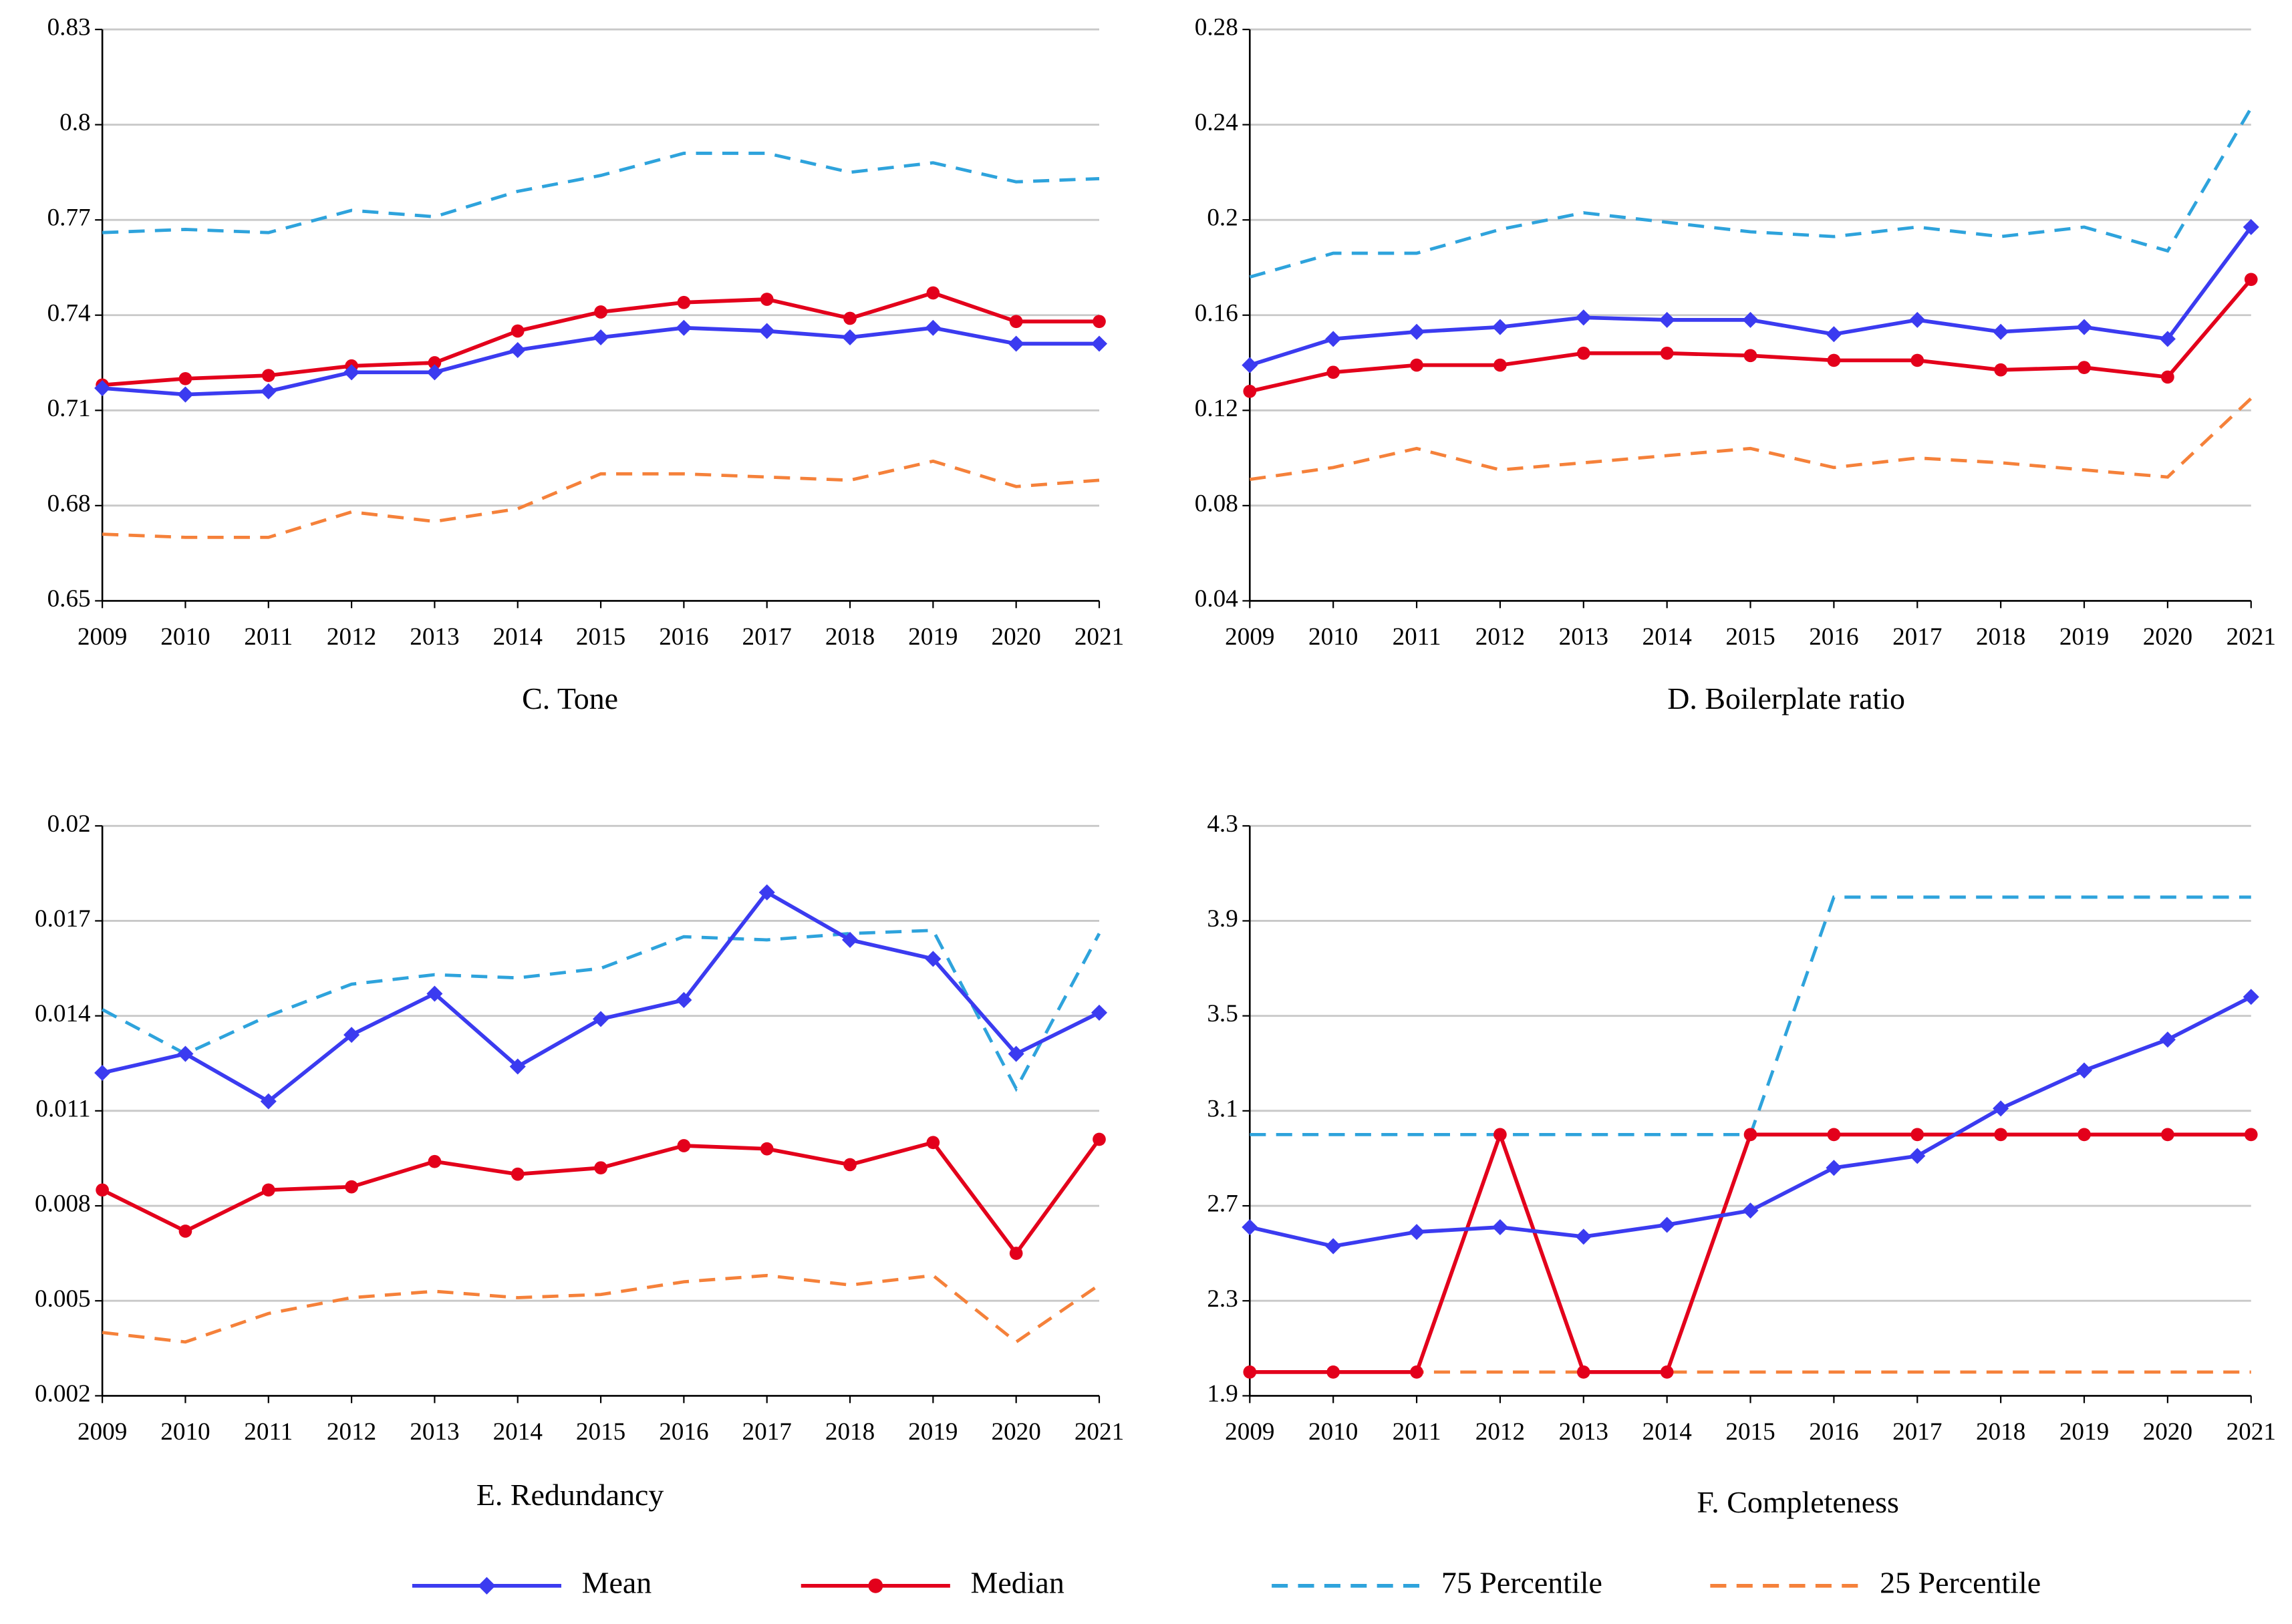 This screenshot has width=2292, height=1624. I want to click on y-tick-label: 0.005, so click(63, 1299).